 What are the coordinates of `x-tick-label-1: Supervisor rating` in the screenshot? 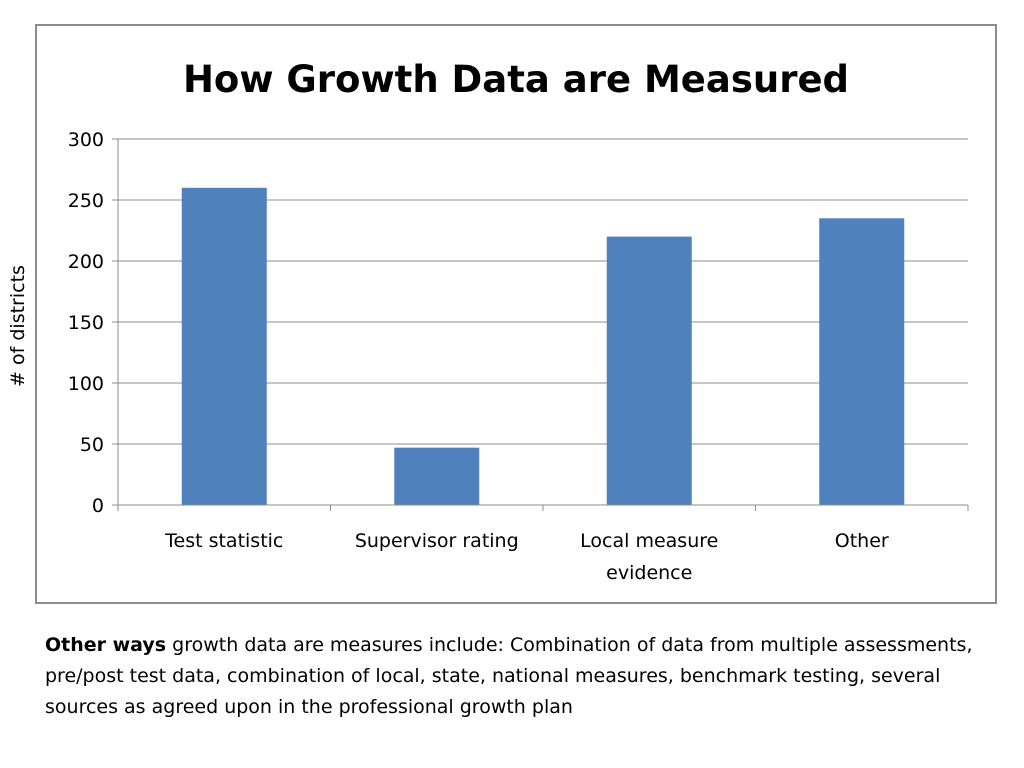 It's located at (437, 541).